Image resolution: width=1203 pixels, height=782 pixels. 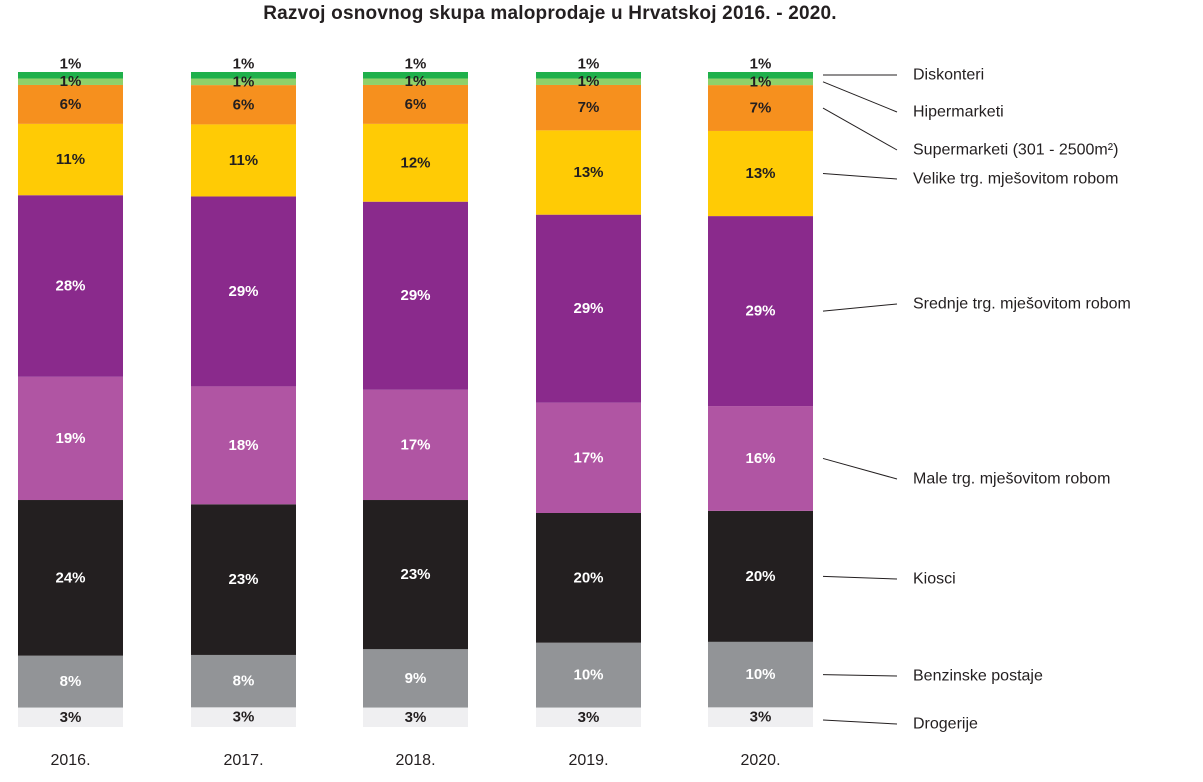 I want to click on segment-label-male-trg-mje-ovitom-robom-2018: 17%, so click(x=415, y=444).